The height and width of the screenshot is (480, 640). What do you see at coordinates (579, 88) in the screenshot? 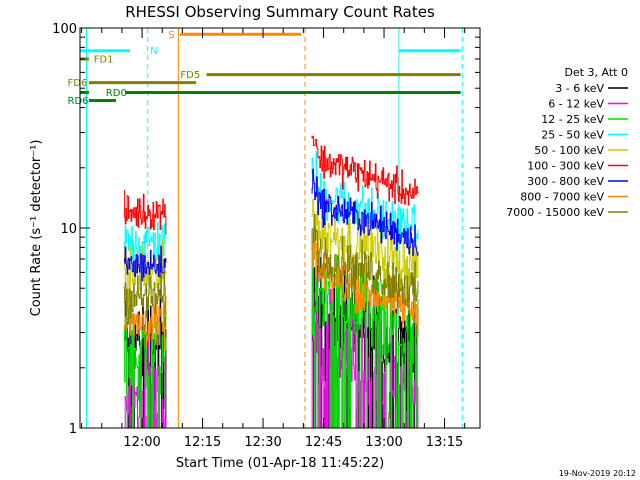
I see `legend-label: 3 - 6 keV` at bounding box center [579, 88].